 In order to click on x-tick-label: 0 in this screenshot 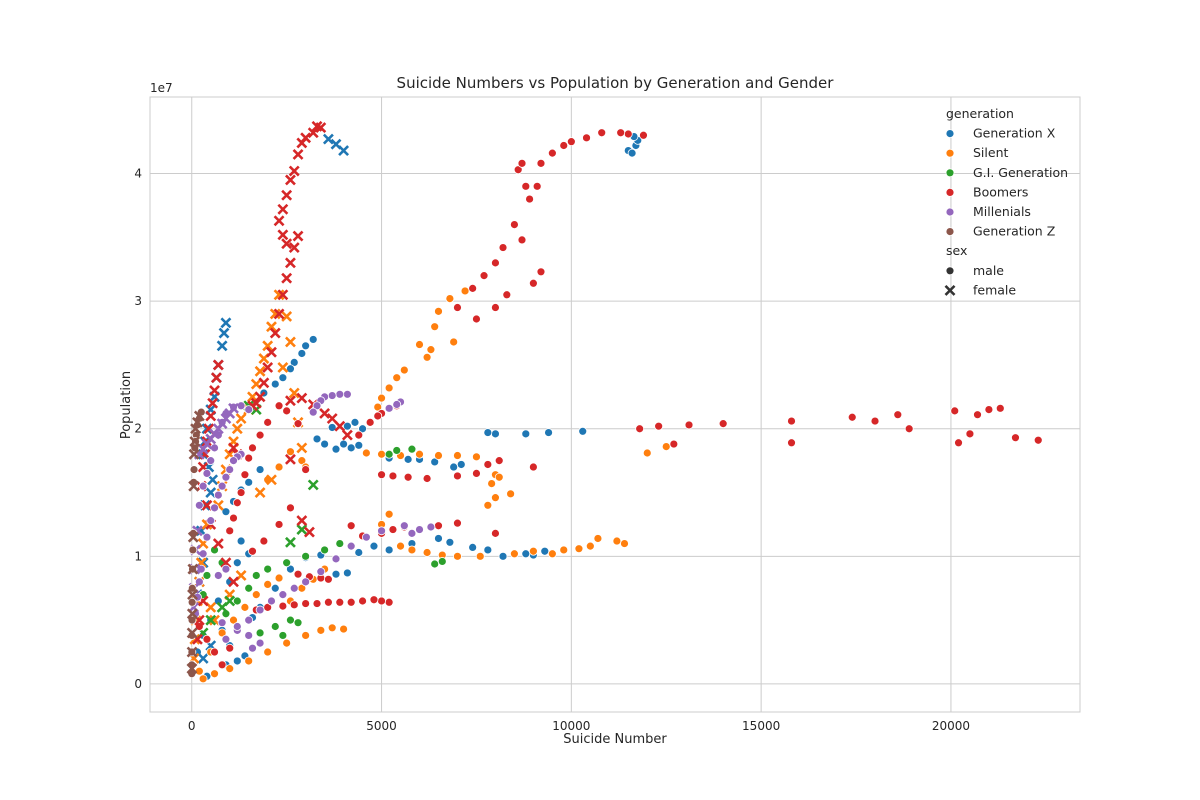, I will do `click(192, 726)`.